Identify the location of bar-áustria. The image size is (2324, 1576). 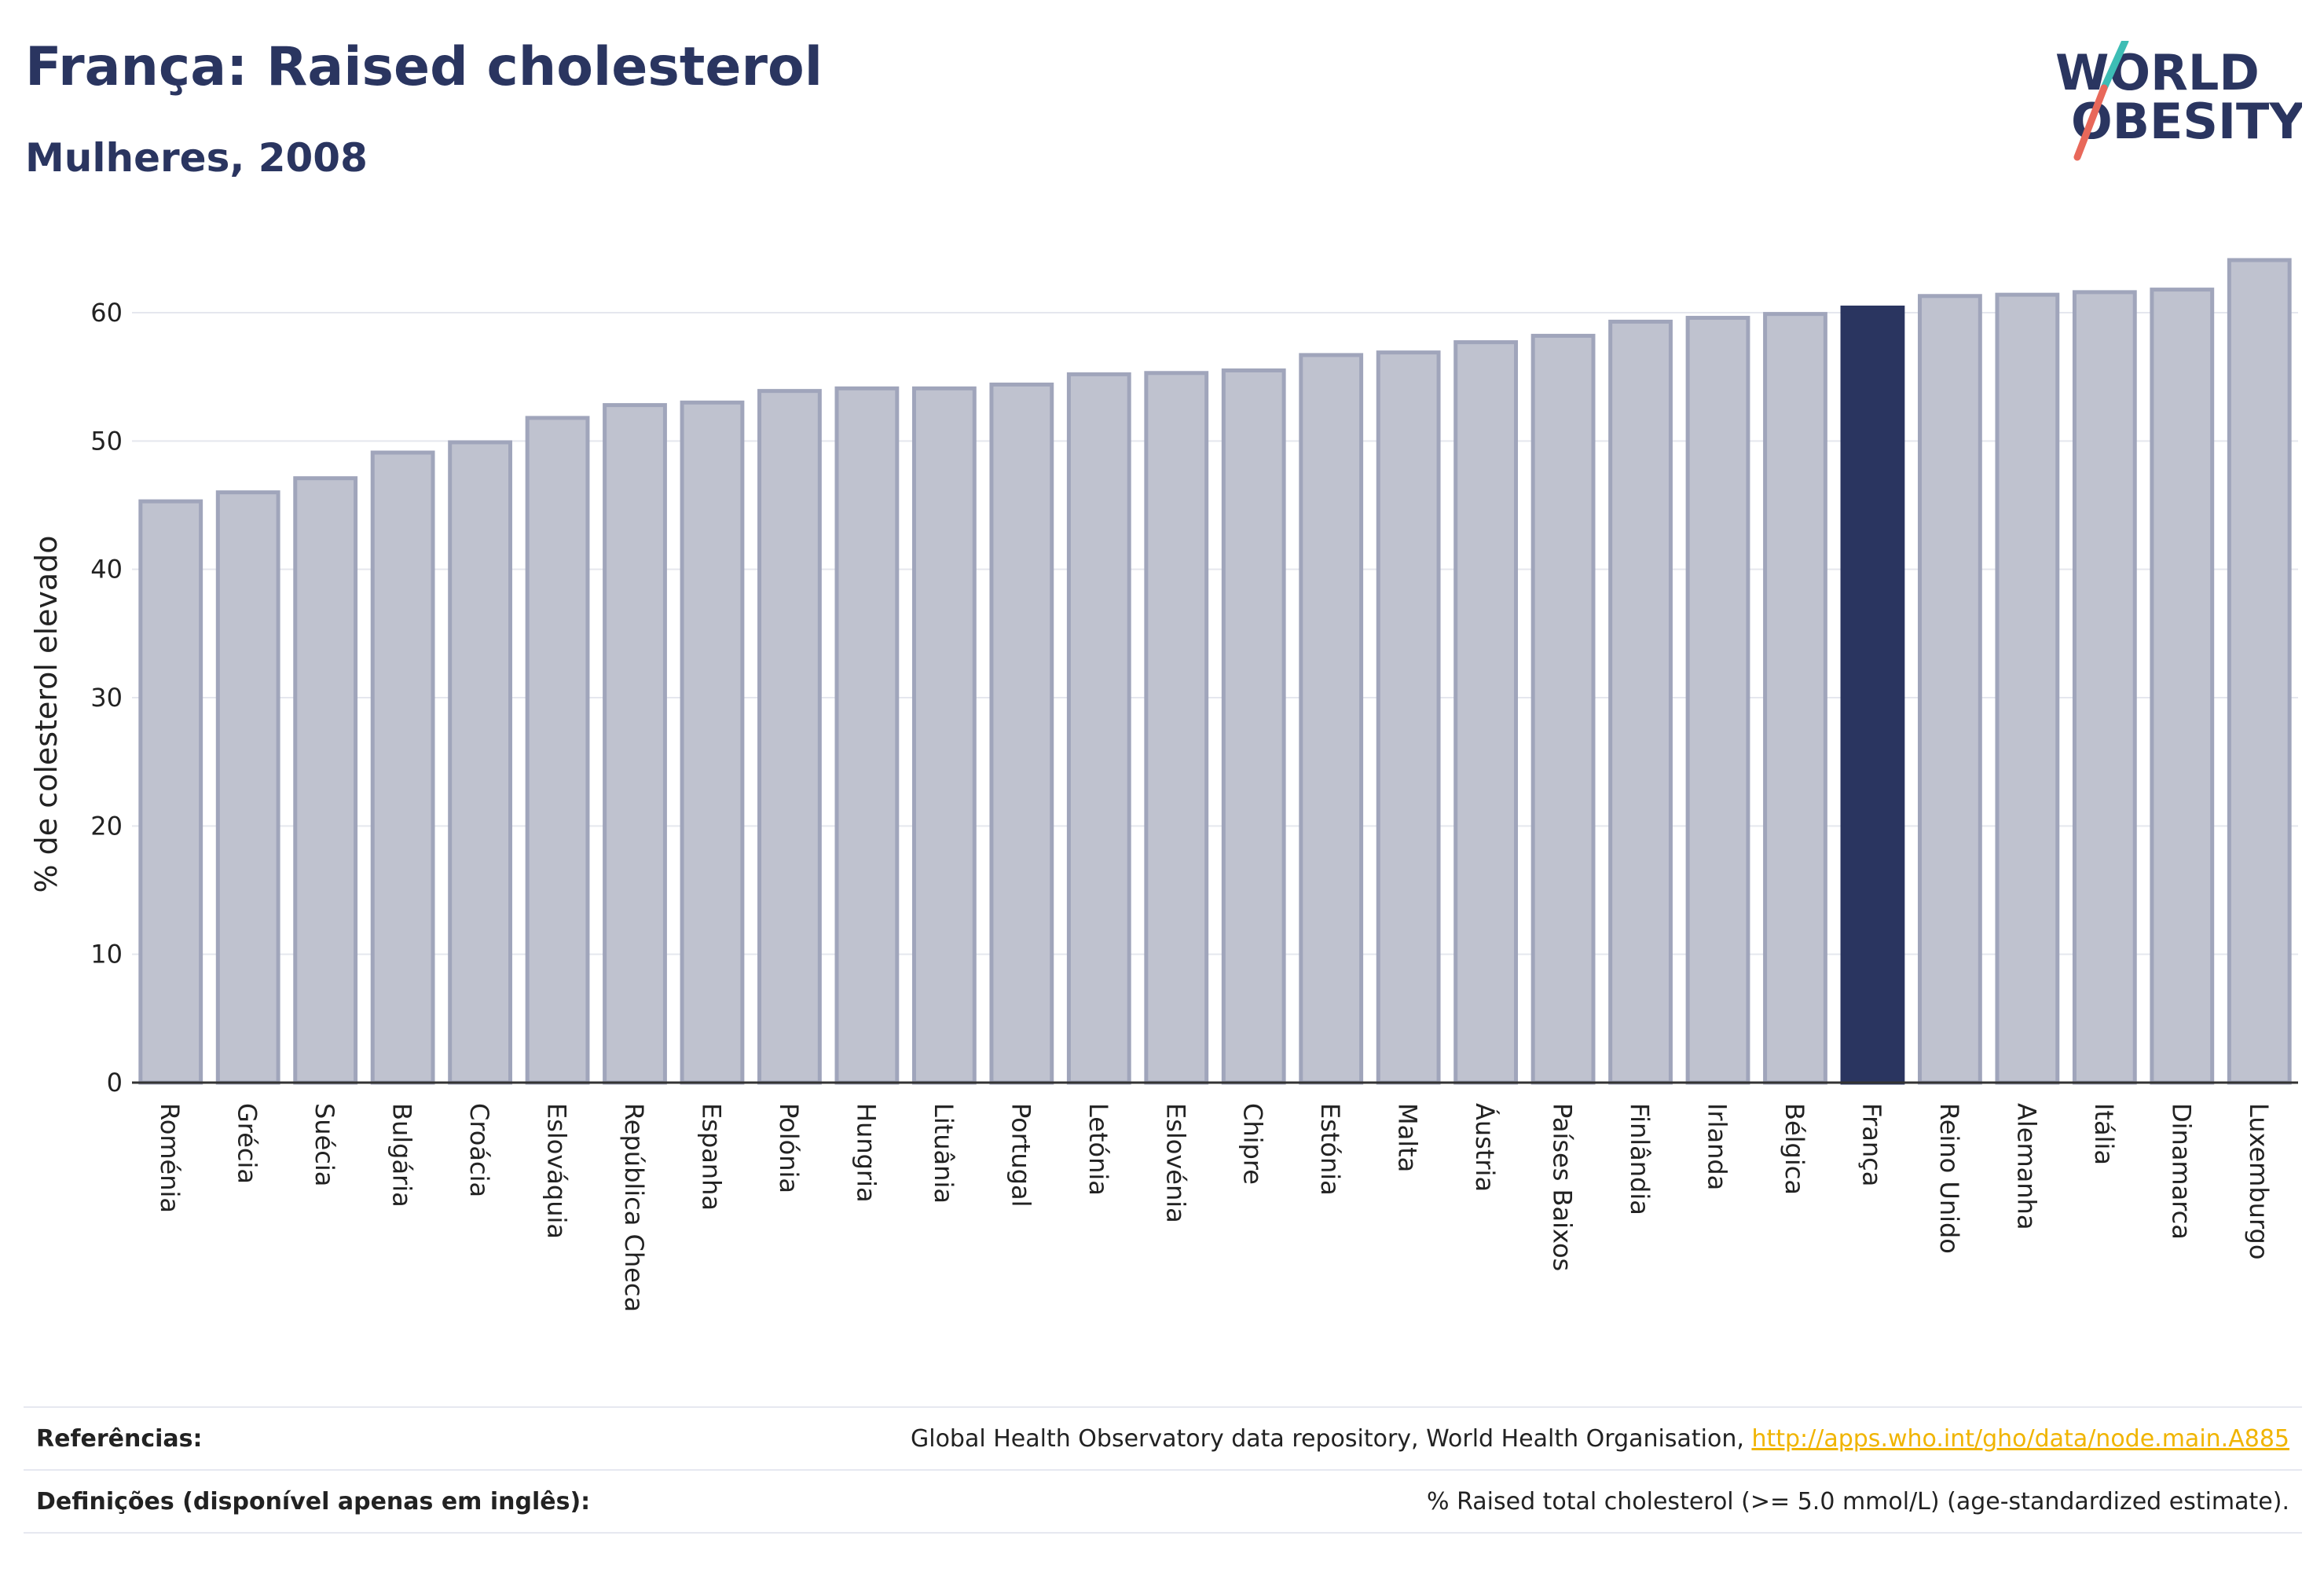
(1486, 712).